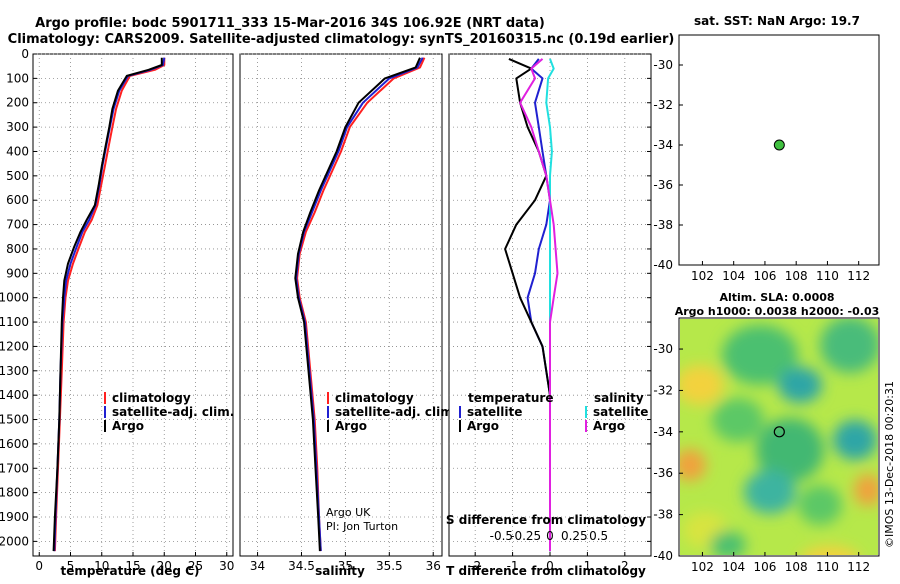 The height and width of the screenshot is (584, 900). Describe the element at coordinates (257, 566) in the screenshot. I see `x-tick-label: 34` at that location.